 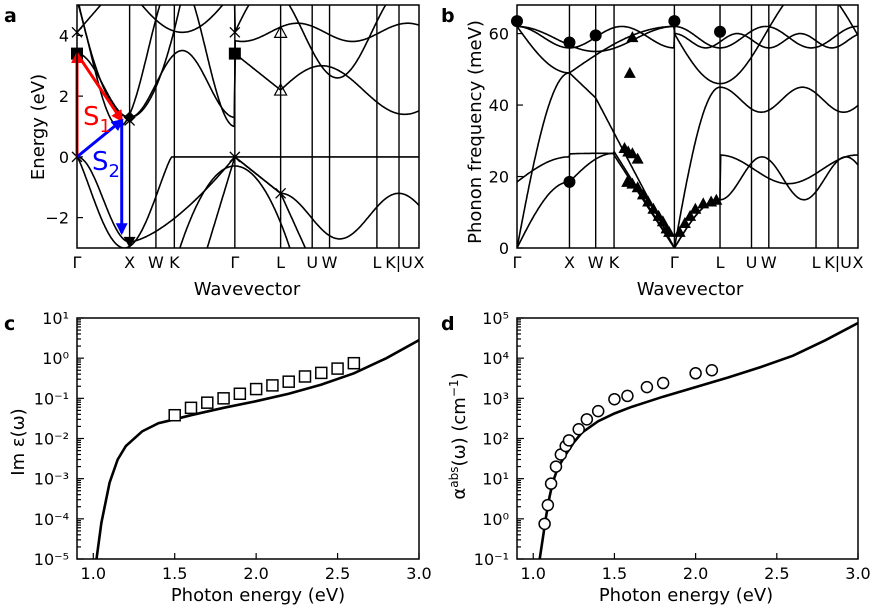 I want to click on panel-label-b: b, so click(x=448, y=16).